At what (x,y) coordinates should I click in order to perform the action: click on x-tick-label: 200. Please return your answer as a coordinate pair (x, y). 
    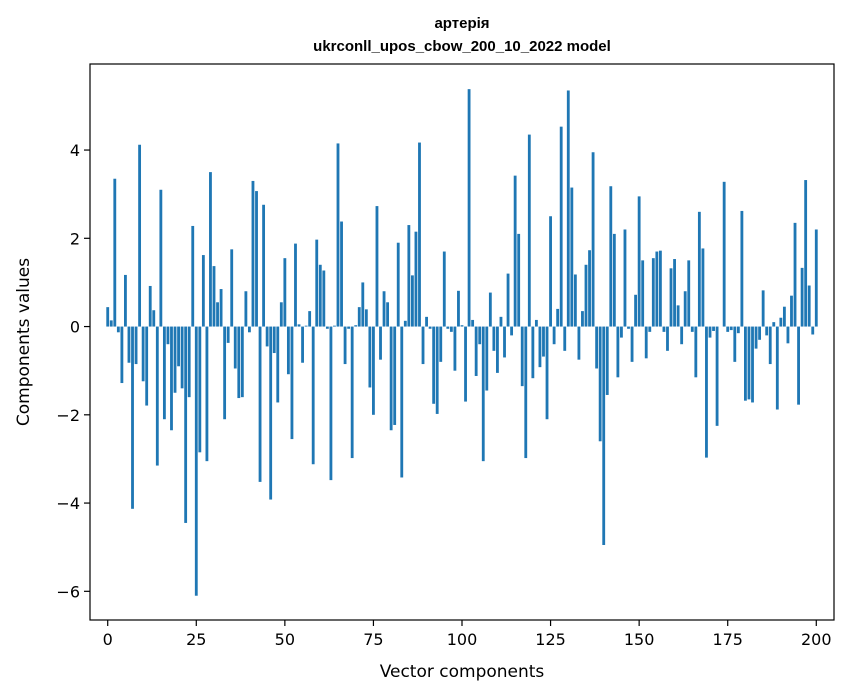
    Looking at the image, I should click on (816, 639).